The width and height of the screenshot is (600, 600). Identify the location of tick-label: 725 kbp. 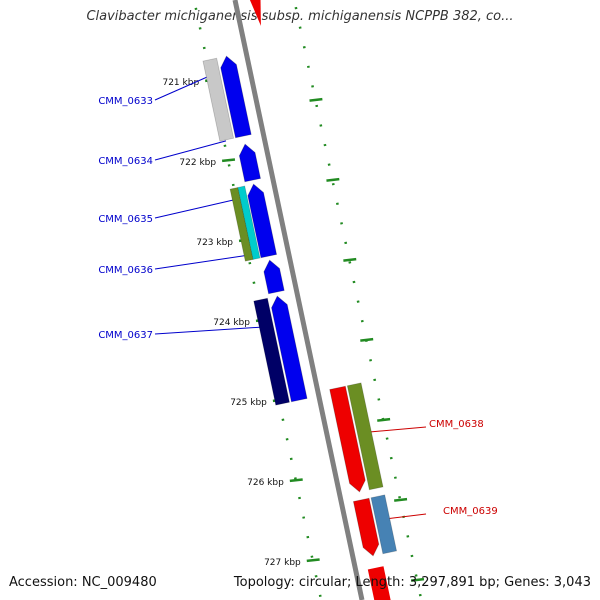
(248, 403).